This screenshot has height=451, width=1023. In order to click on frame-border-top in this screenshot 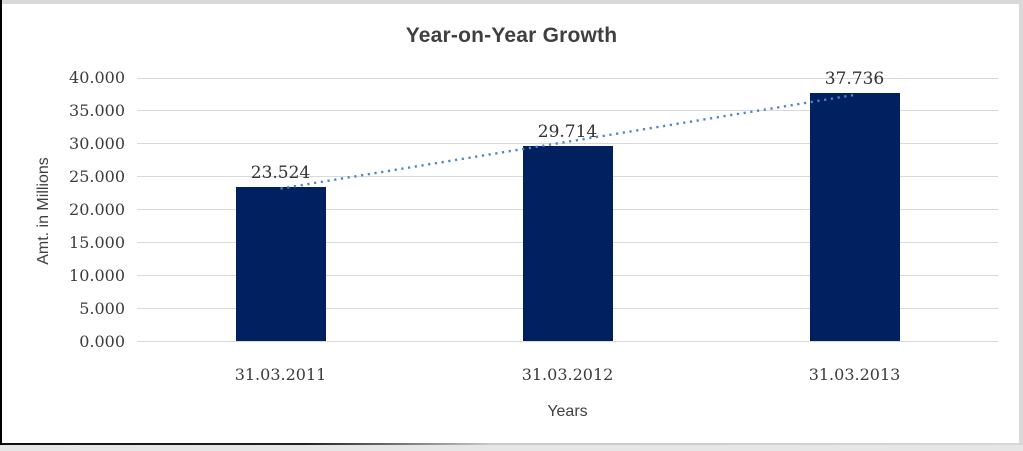, I will do `click(511, 2)`.